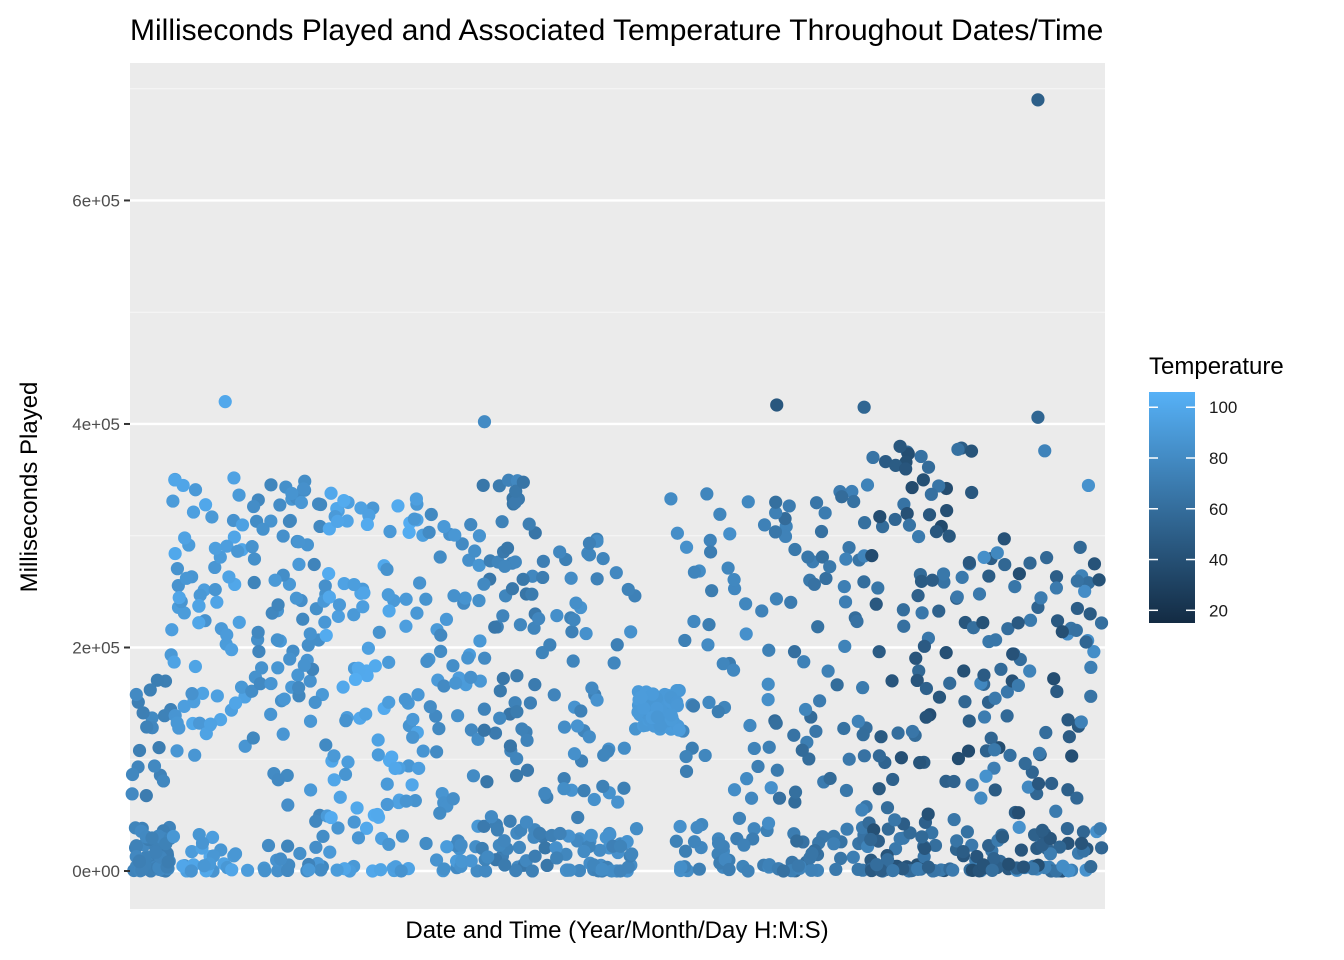 This screenshot has height=960, width=1344. What do you see at coordinates (1172, 507) in the screenshot?
I see `legend-colorbar` at bounding box center [1172, 507].